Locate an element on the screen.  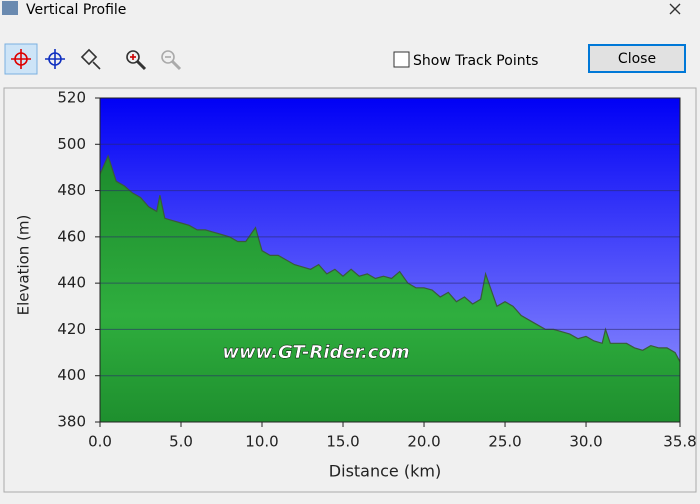
x-tick-label: 15.0 is located at coordinates (342, 442).